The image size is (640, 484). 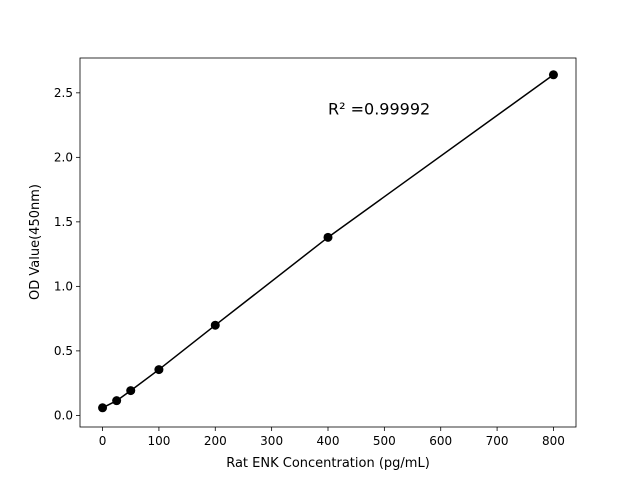 I want to click on x-tick-label: 500, so click(x=384, y=441).